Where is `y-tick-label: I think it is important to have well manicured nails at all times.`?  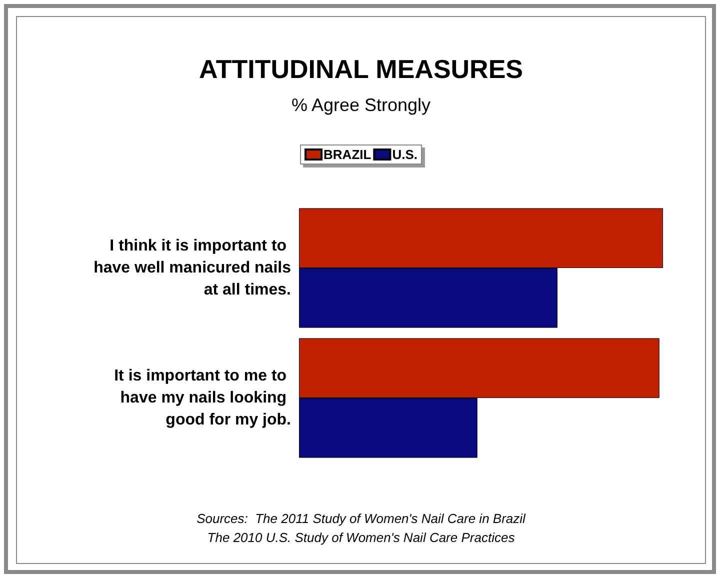 y-tick-label: I think it is important to have well manicured nails at all times. is located at coordinates (193, 268).